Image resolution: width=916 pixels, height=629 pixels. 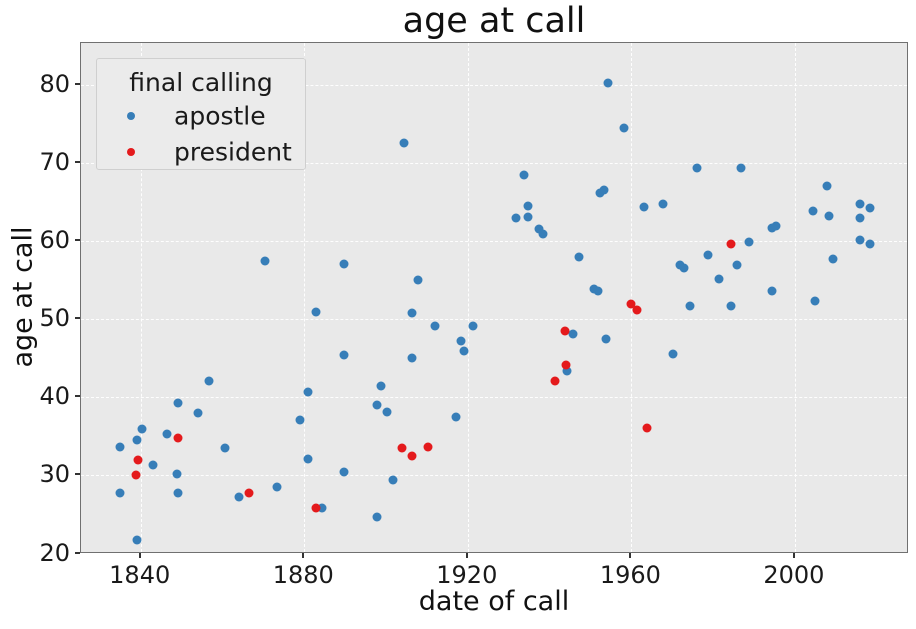 I want to click on legend: final calling apostle president, so click(x=201, y=114).